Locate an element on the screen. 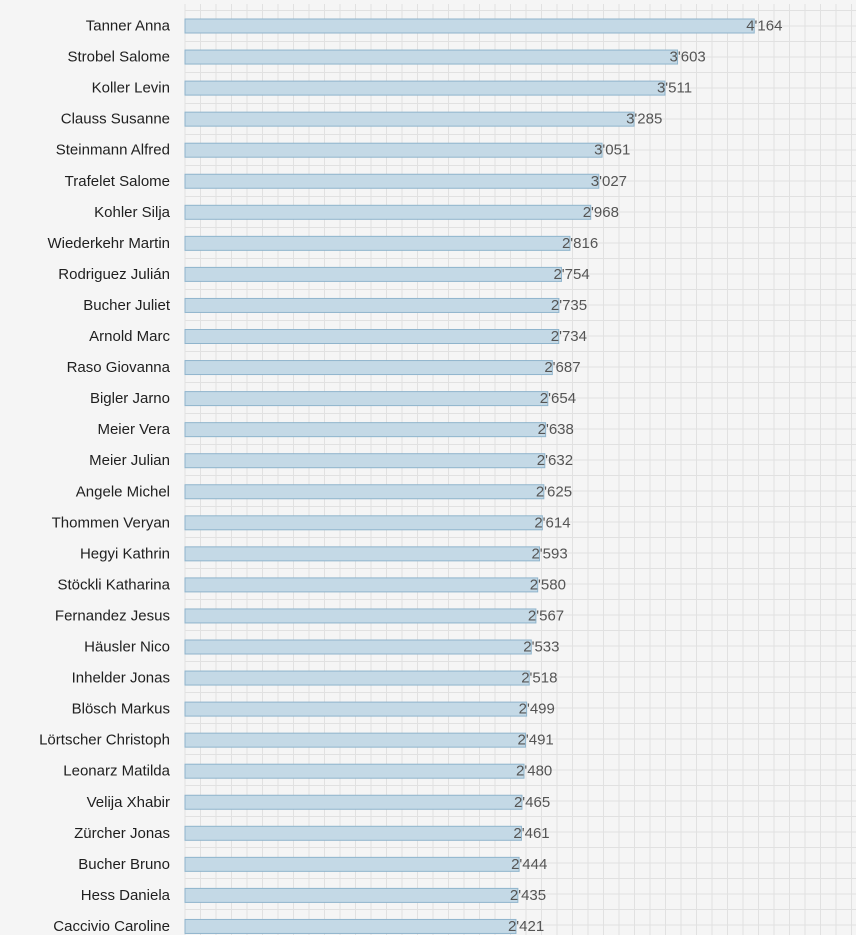 The image size is (856, 935). value-label: 2'638 is located at coordinates (556, 429).